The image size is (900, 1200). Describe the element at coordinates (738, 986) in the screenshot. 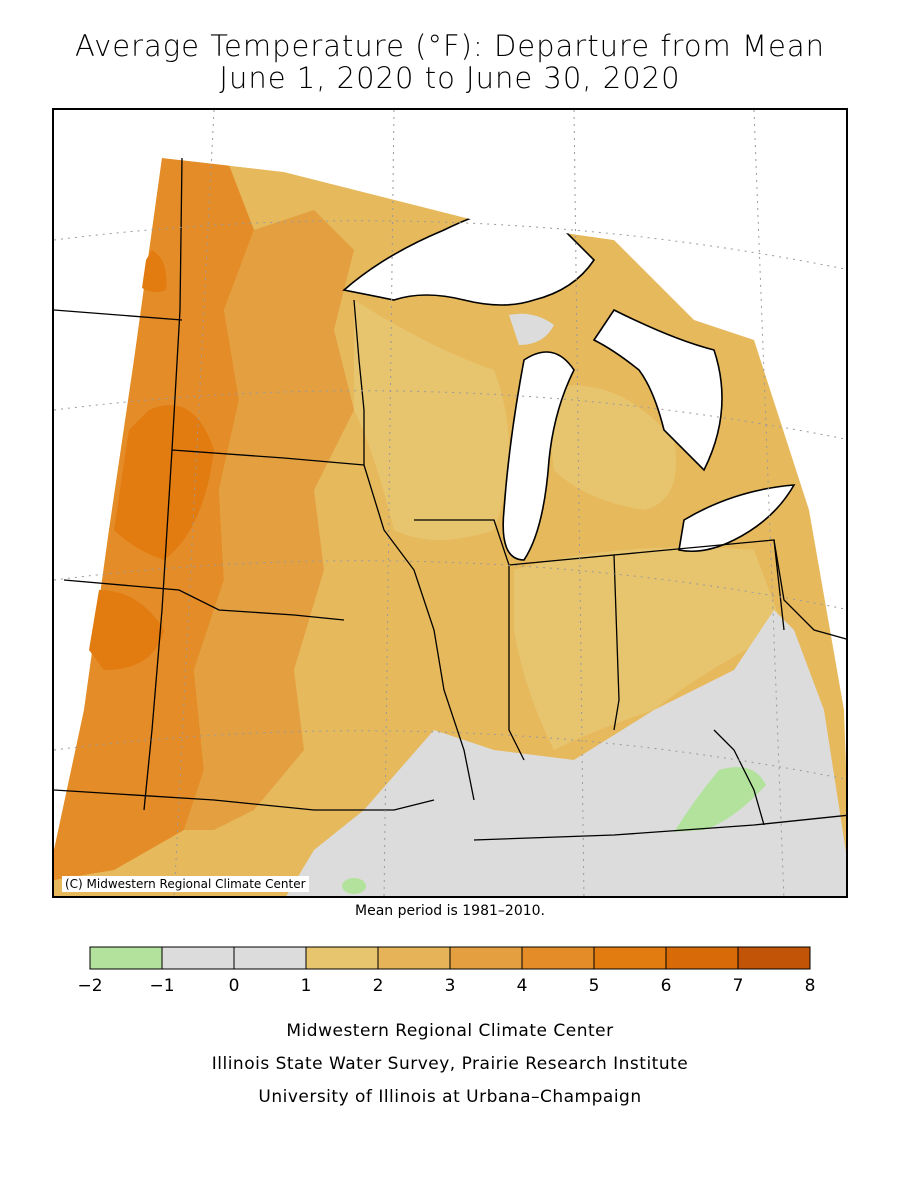

I see `legend-tick-label: 7` at that location.